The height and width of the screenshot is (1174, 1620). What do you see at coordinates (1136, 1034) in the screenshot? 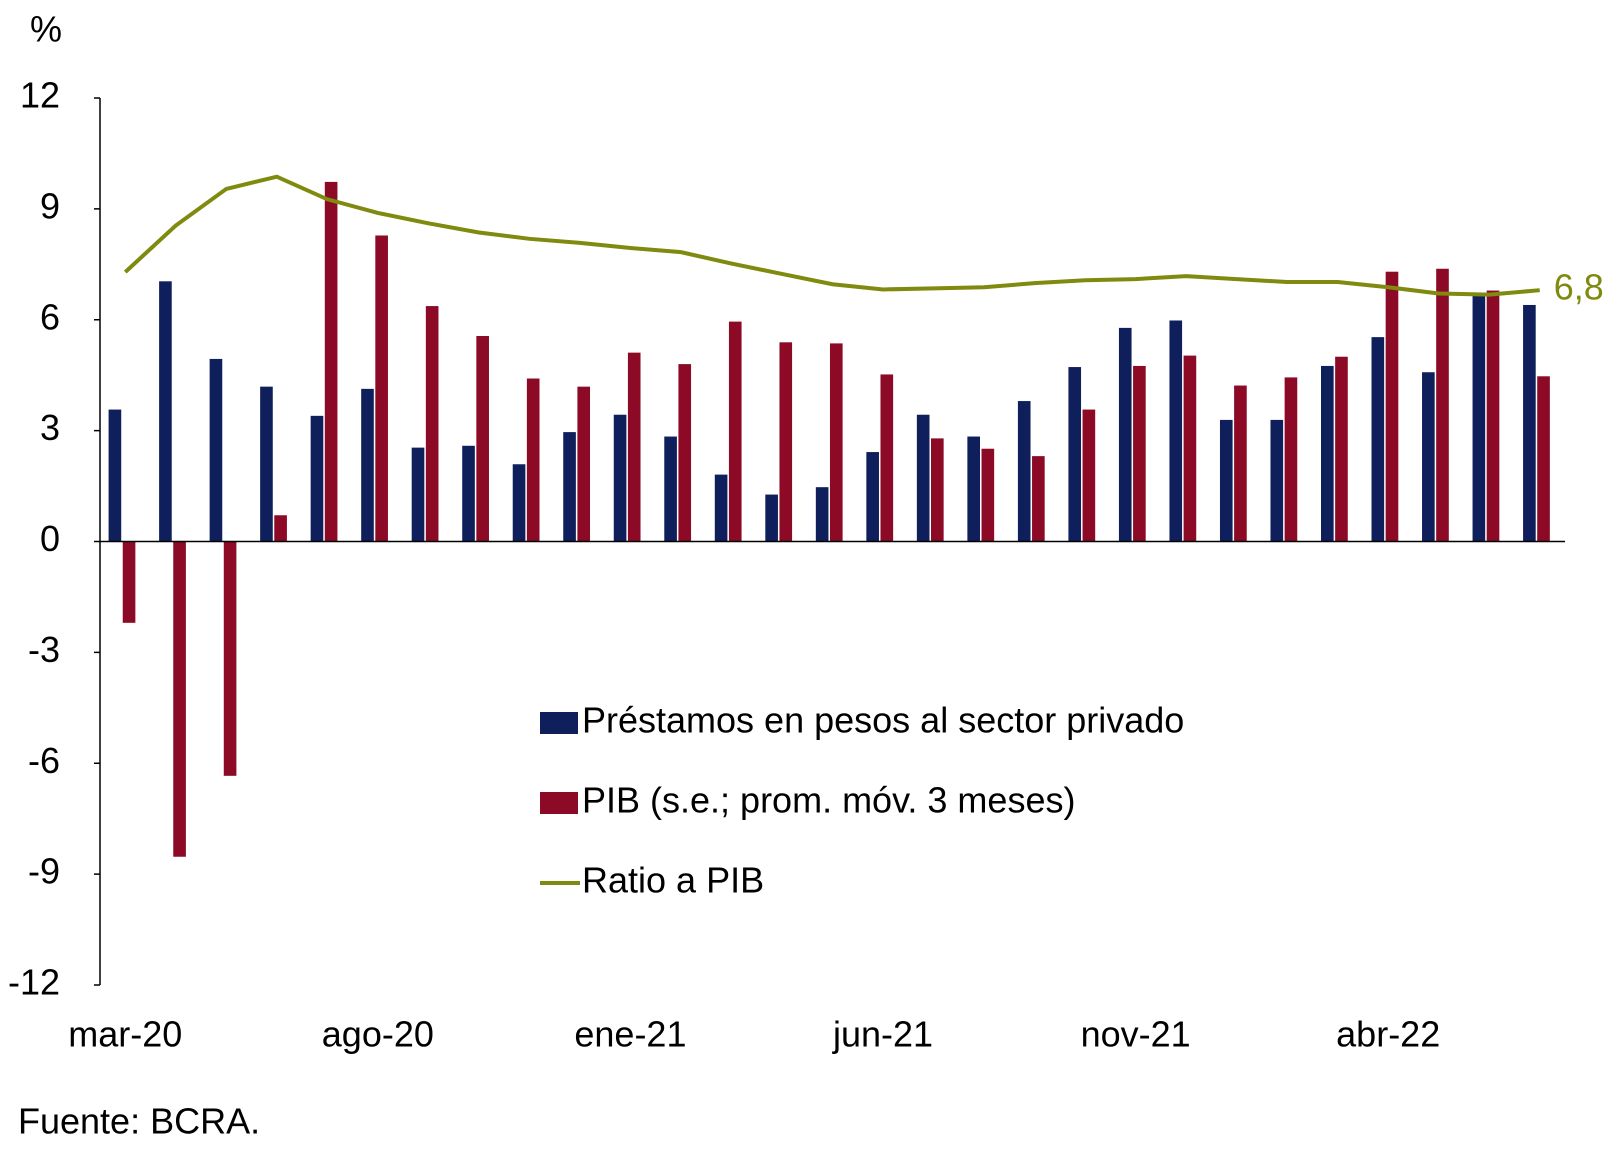
I see `x-tick-label: nov-21` at bounding box center [1136, 1034].